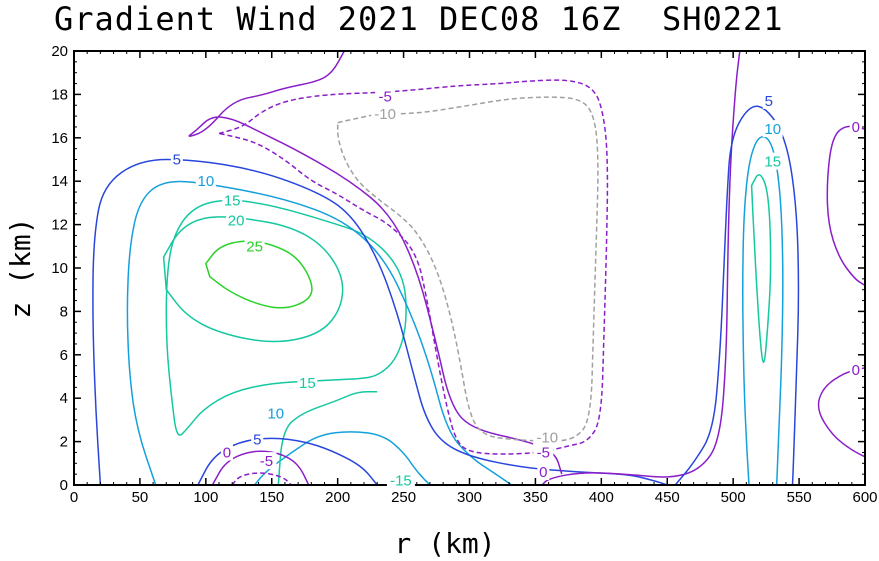  I want to click on contour-0-low-line, so click(260, 468).